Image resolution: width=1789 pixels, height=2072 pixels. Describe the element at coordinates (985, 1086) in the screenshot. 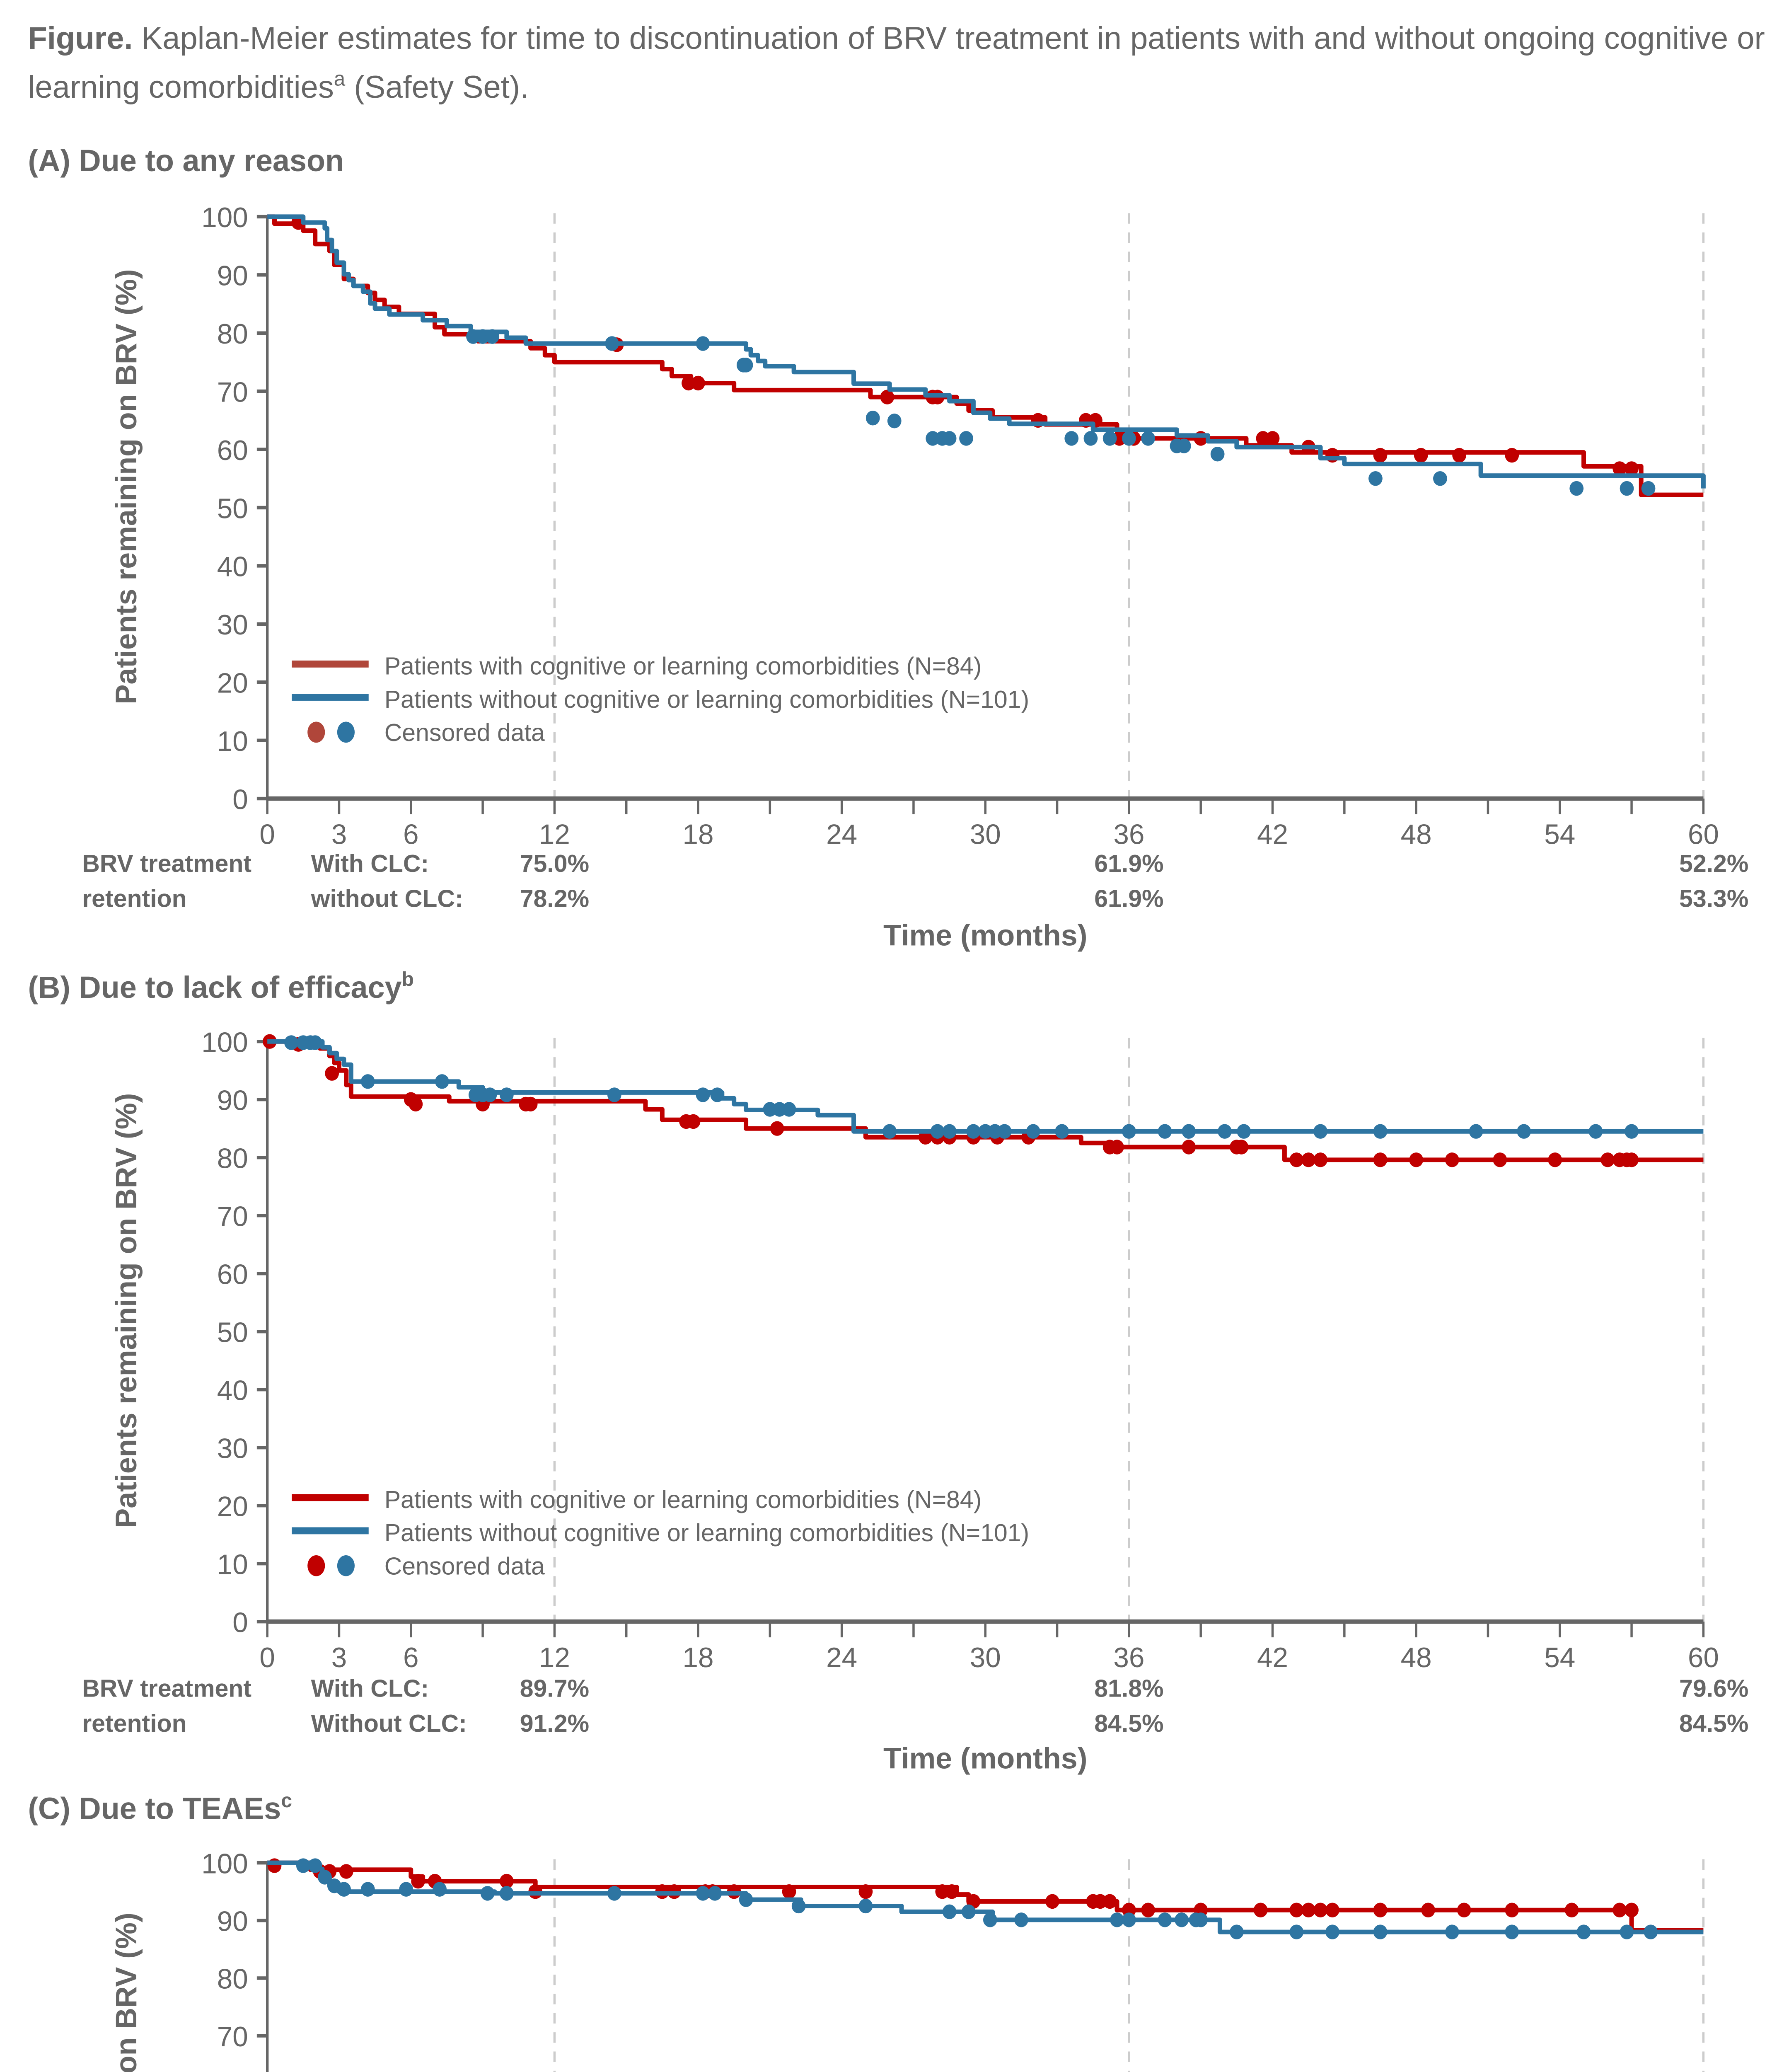

I see `km-curve-without-clc` at that location.